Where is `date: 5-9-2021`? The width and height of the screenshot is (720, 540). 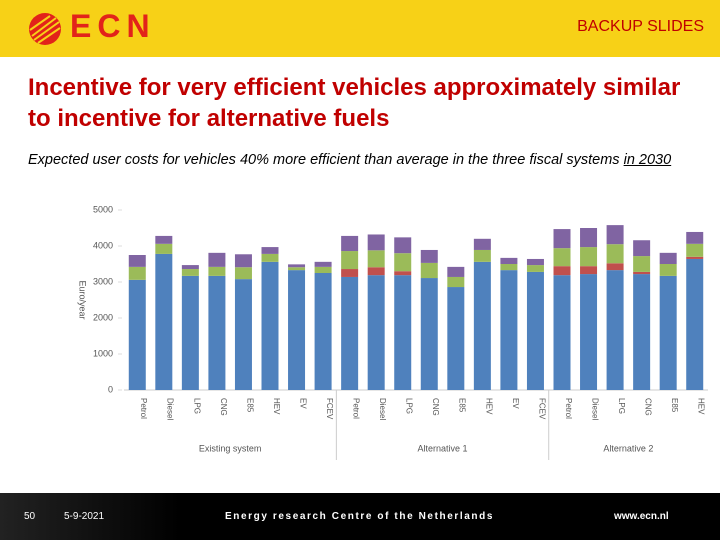 date: 5-9-2021 is located at coordinates (84, 516).